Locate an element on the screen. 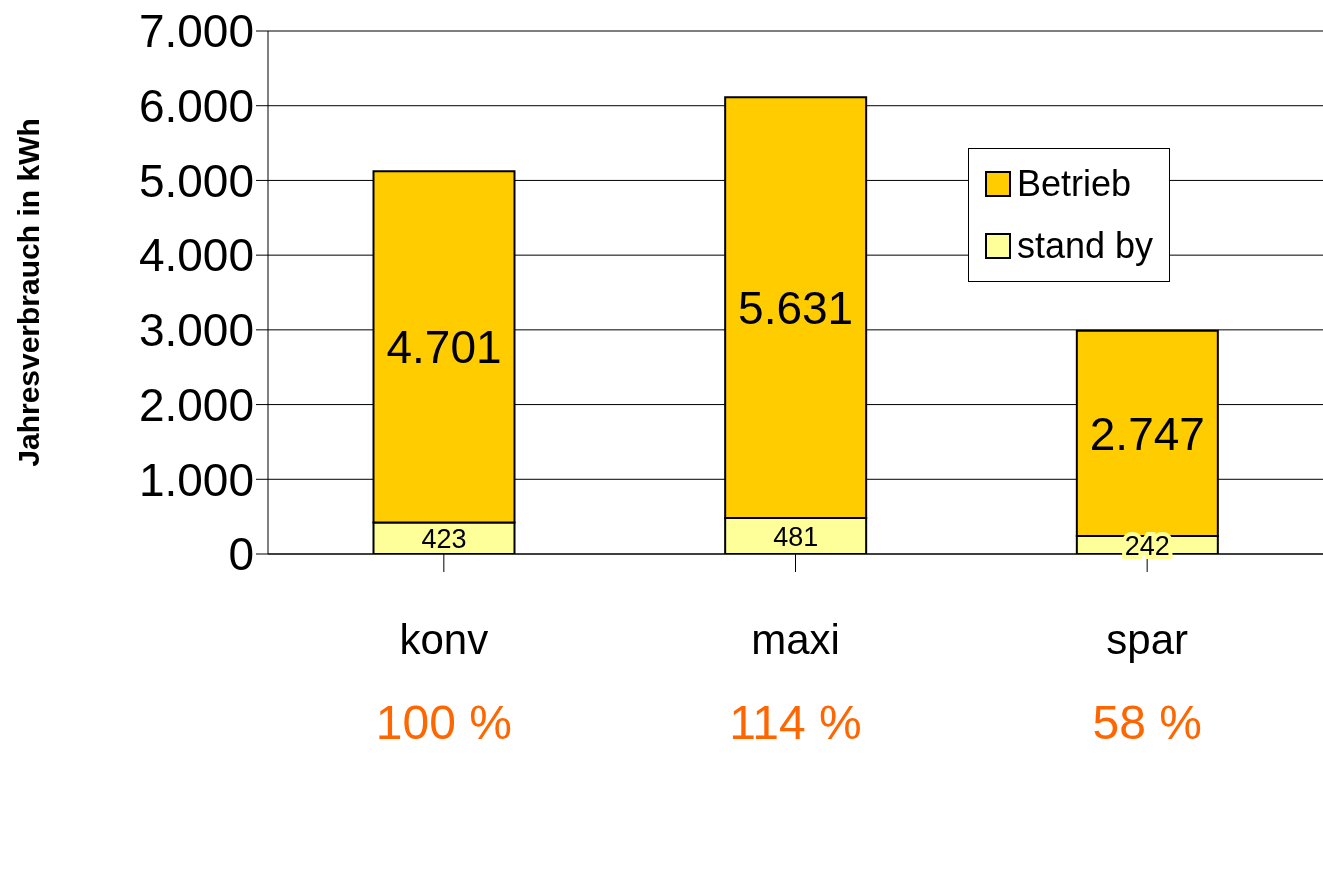 The height and width of the screenshot is (881, 1323). y-tick-label: 0 is located at coordinates (241, 554).